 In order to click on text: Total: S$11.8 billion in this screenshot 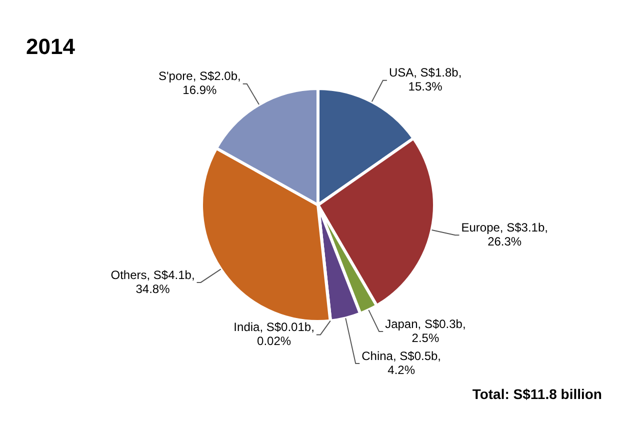, I will do `click(537, 394)`.